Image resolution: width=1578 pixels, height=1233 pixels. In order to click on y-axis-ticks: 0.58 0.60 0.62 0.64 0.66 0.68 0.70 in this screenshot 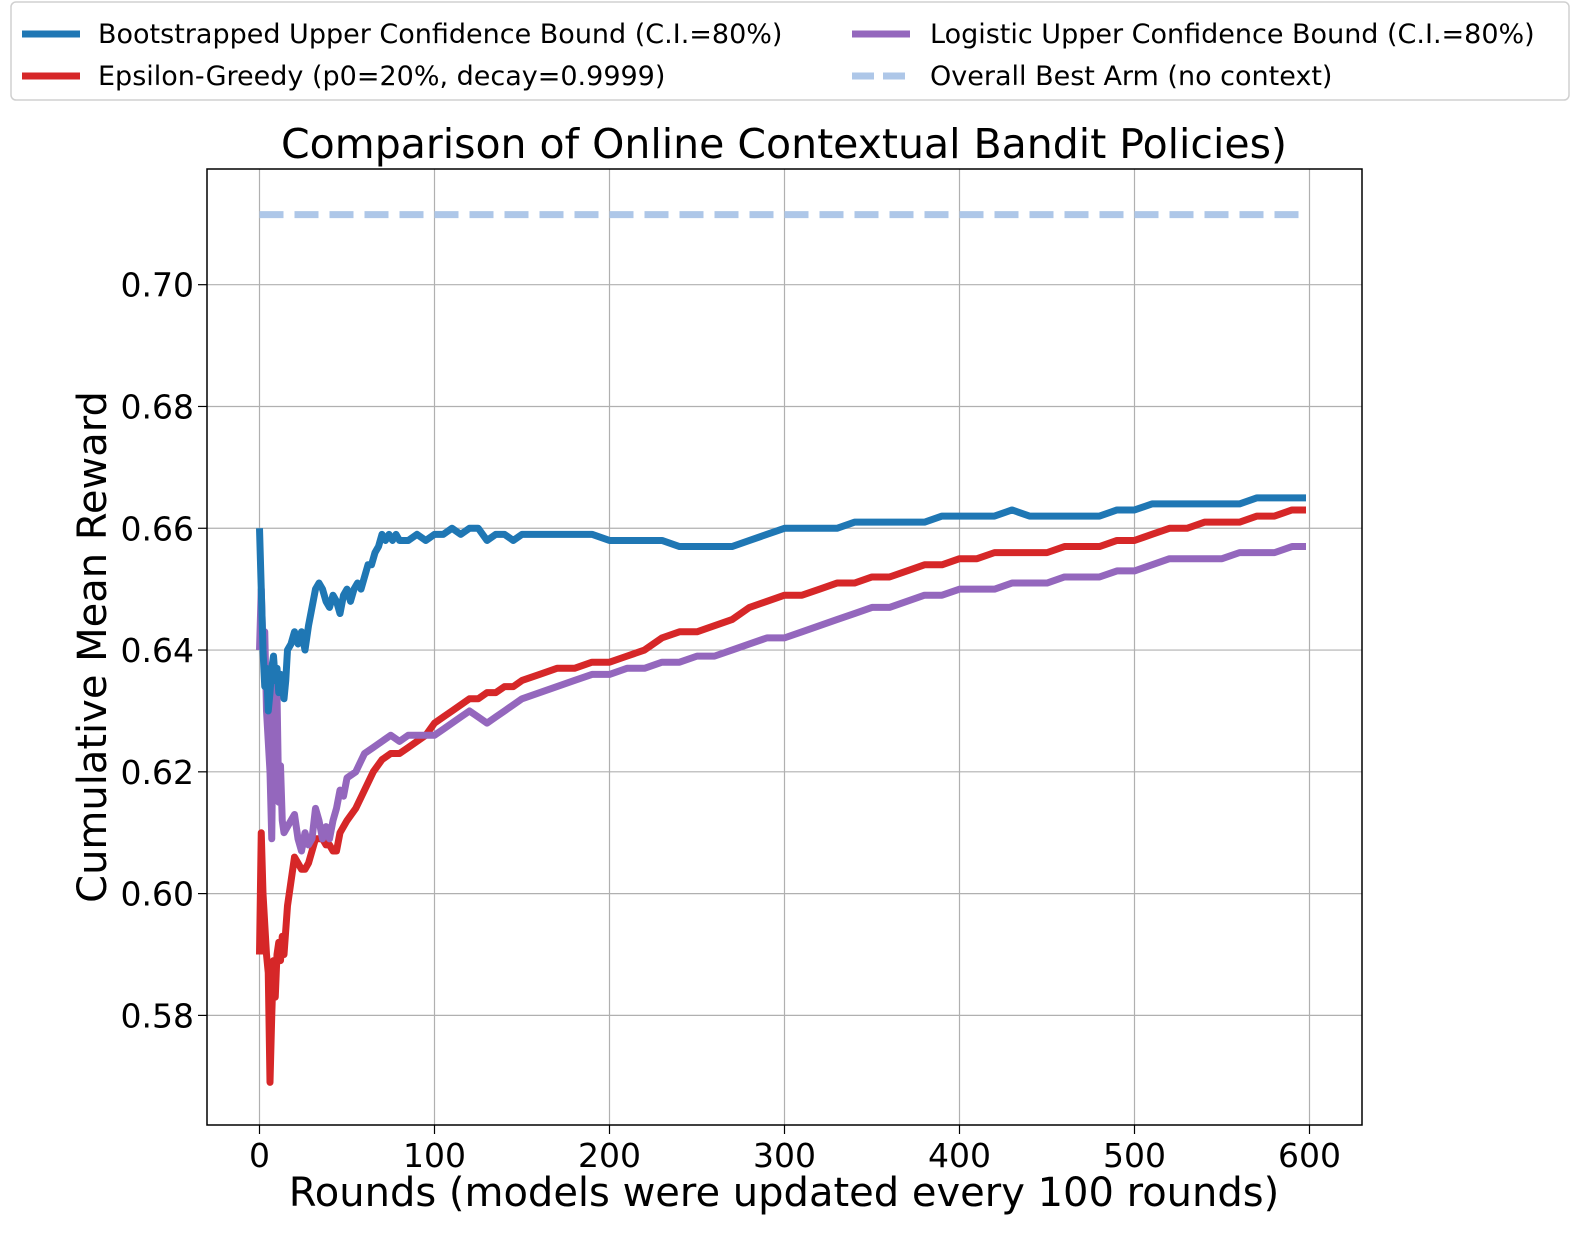, I will do `click(164, 650)`.